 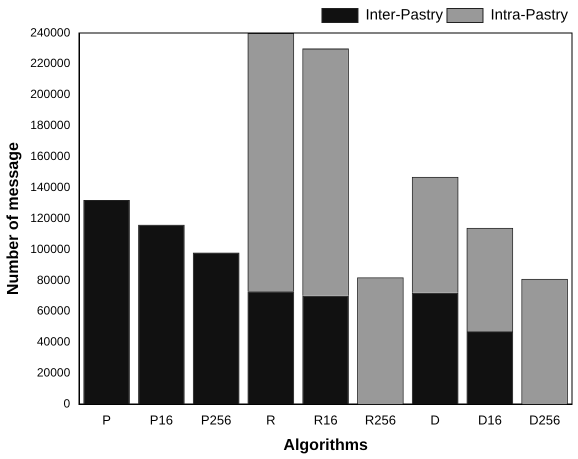 What do you see at coordinates (67, 403) in the screenshot?
I see `y-tick-label: 0` at bounding box center [67, 403].